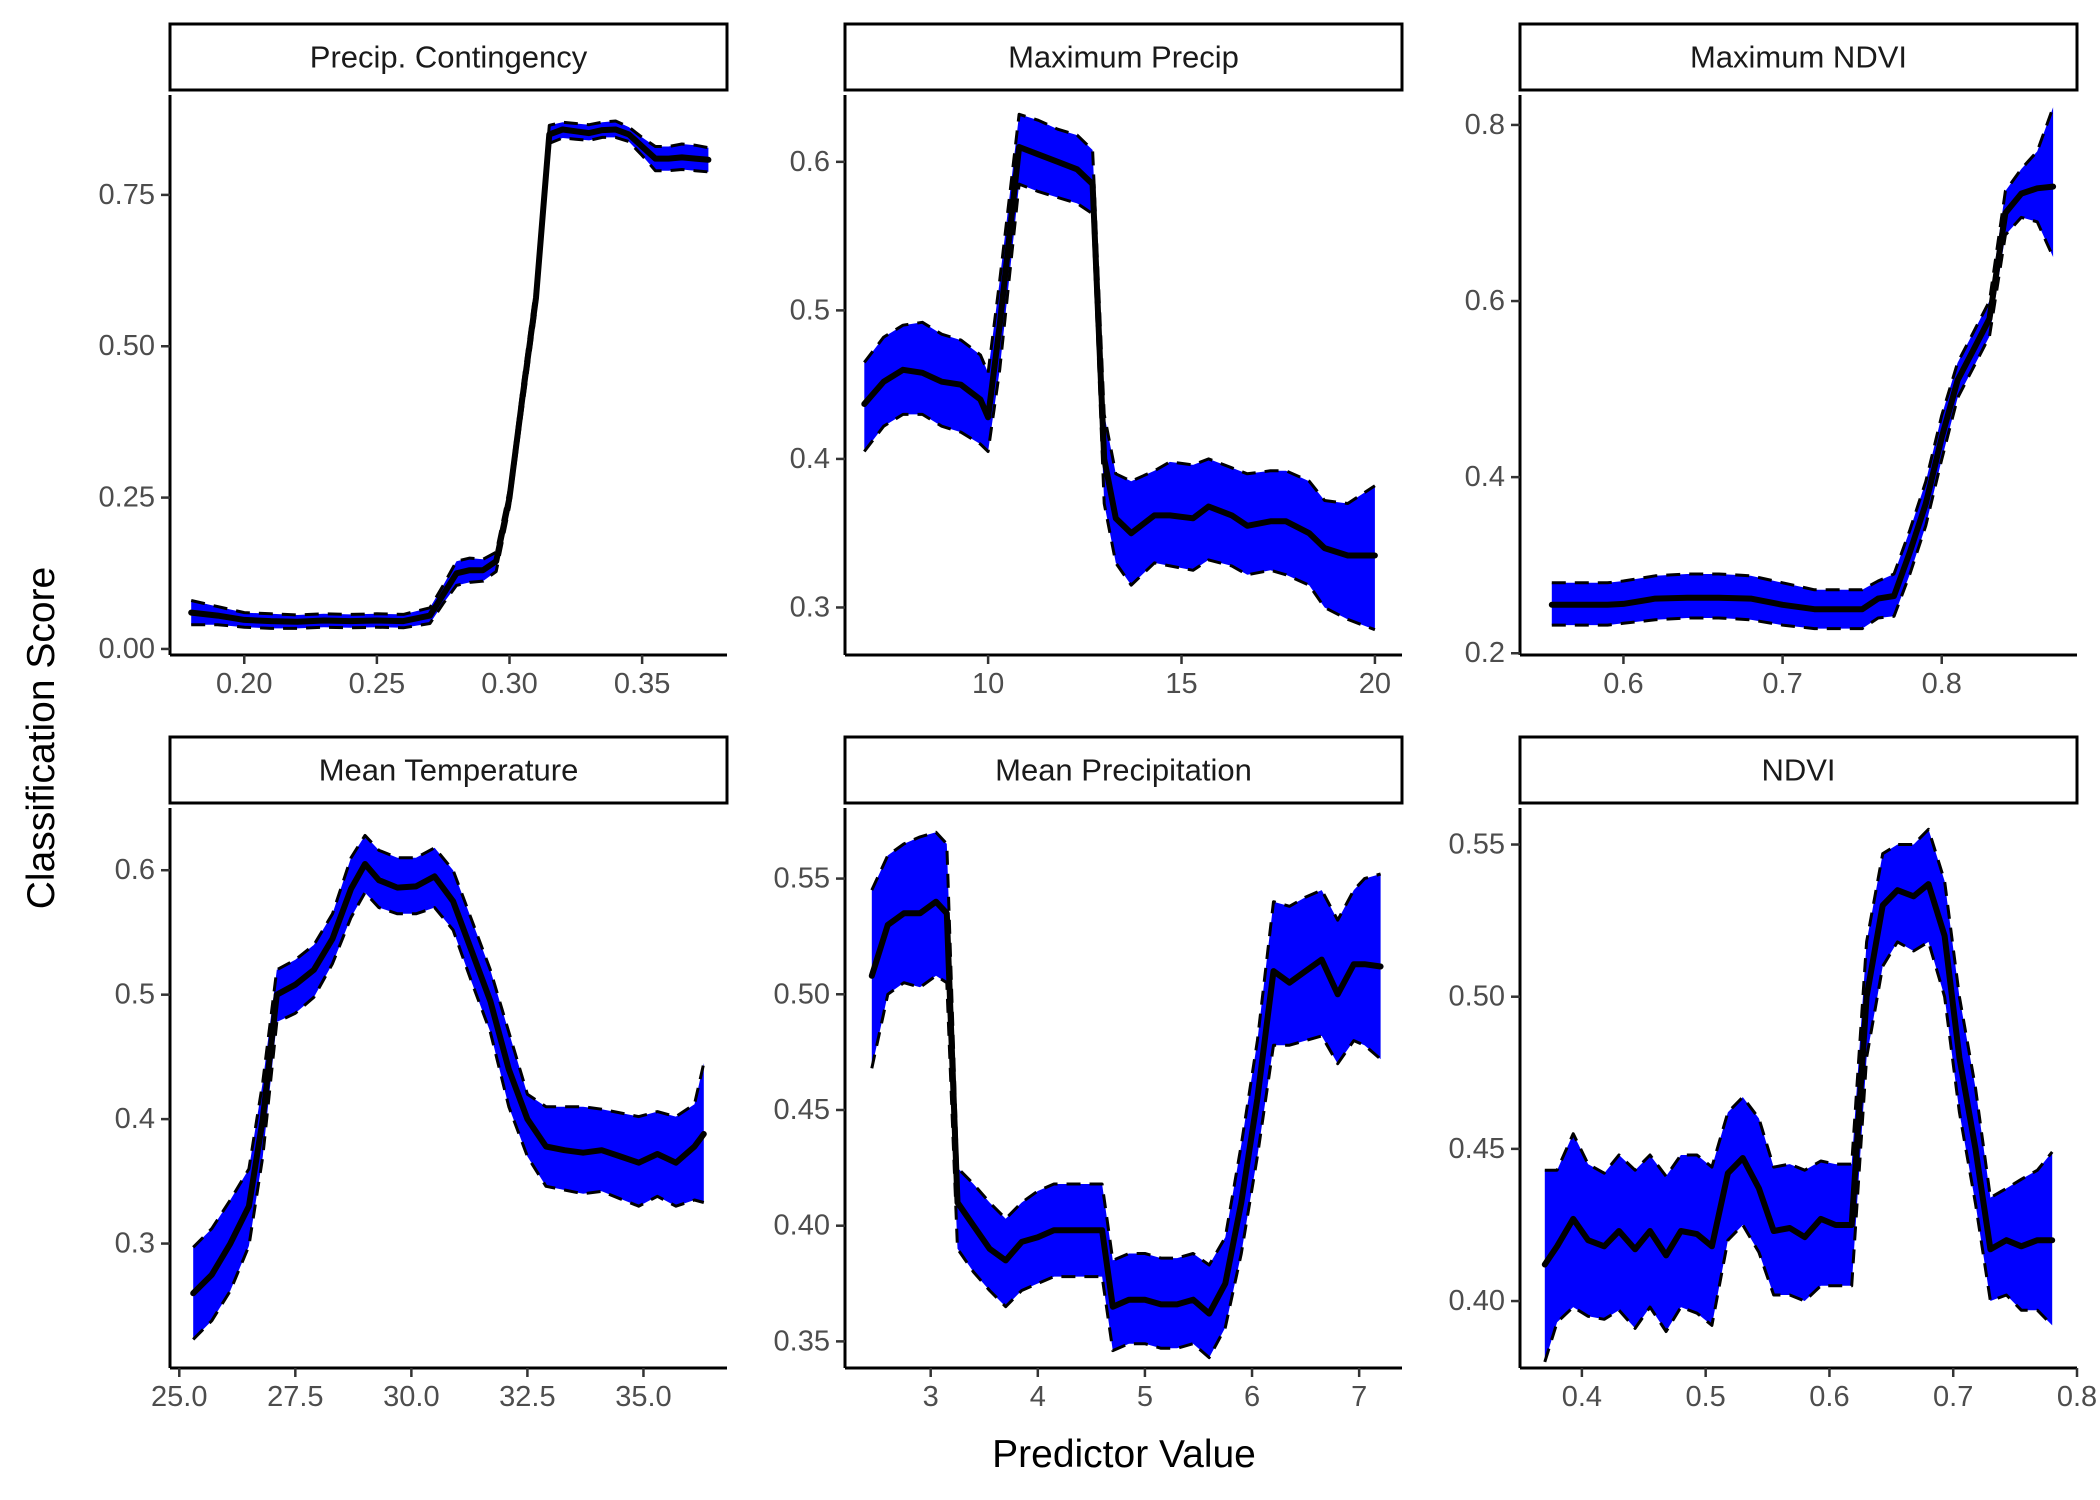 The height and width of the screenshot is (1500, 2100). What do you see at coordinates (1038, 1397) in the screenshot?
I see `x-tick-label: 4` at bounding box center [1038, 1397].